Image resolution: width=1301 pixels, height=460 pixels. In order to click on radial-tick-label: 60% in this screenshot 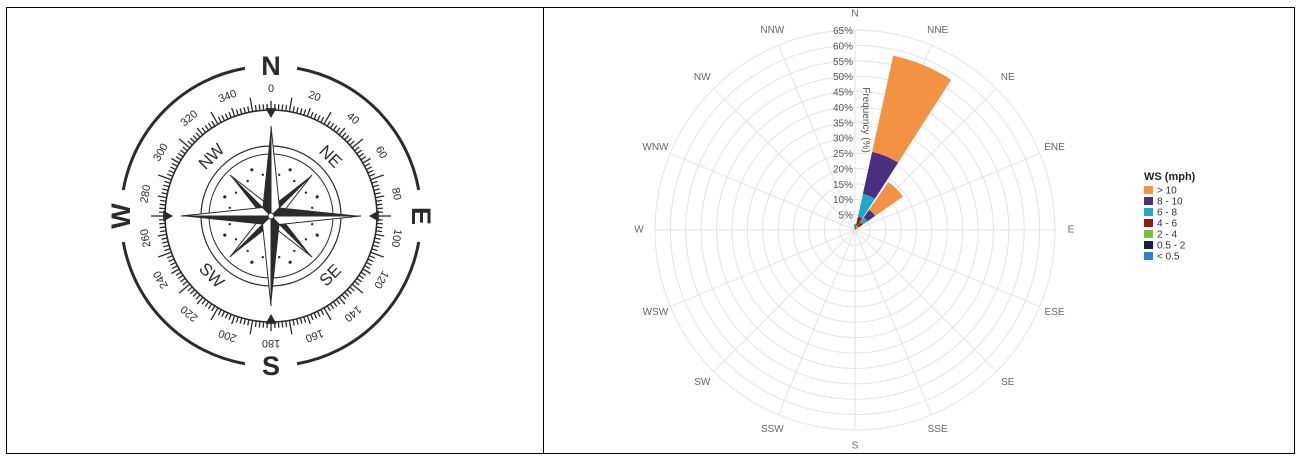, I will do `click(843, 46)`.